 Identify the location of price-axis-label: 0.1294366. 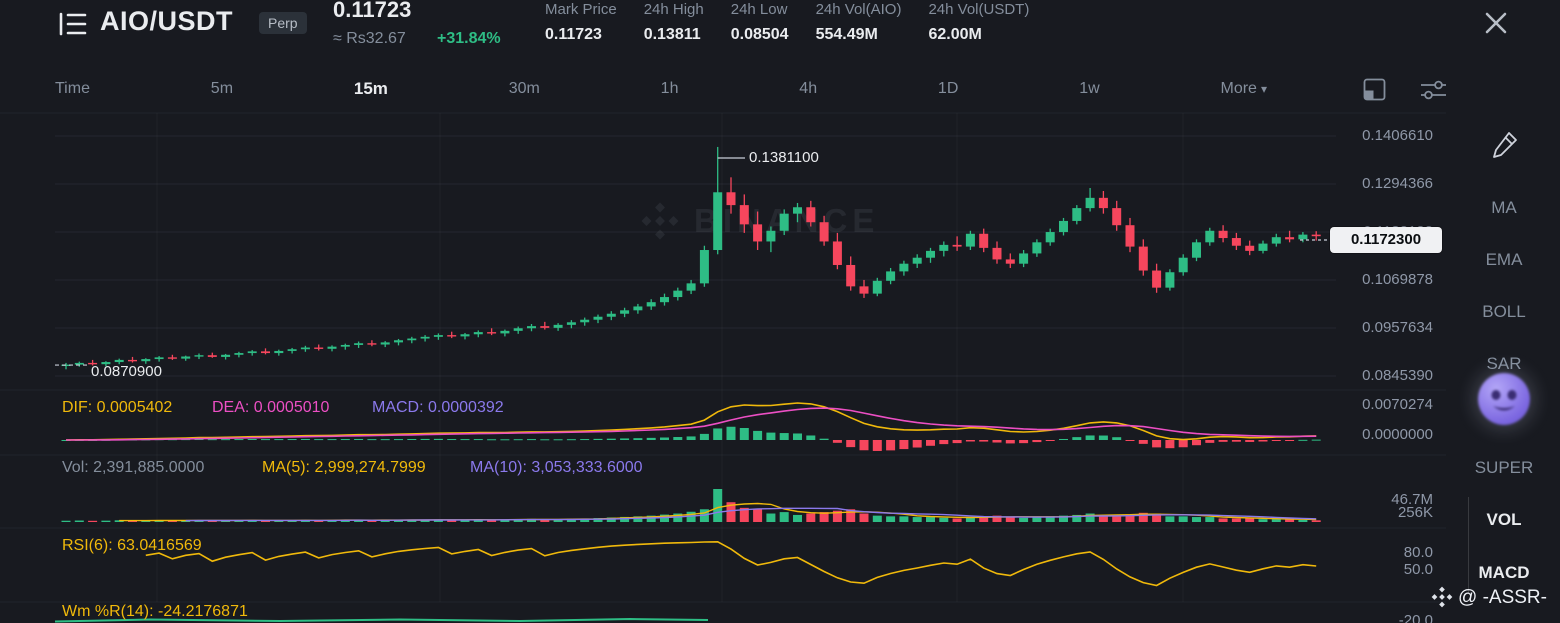
(1397, 183).